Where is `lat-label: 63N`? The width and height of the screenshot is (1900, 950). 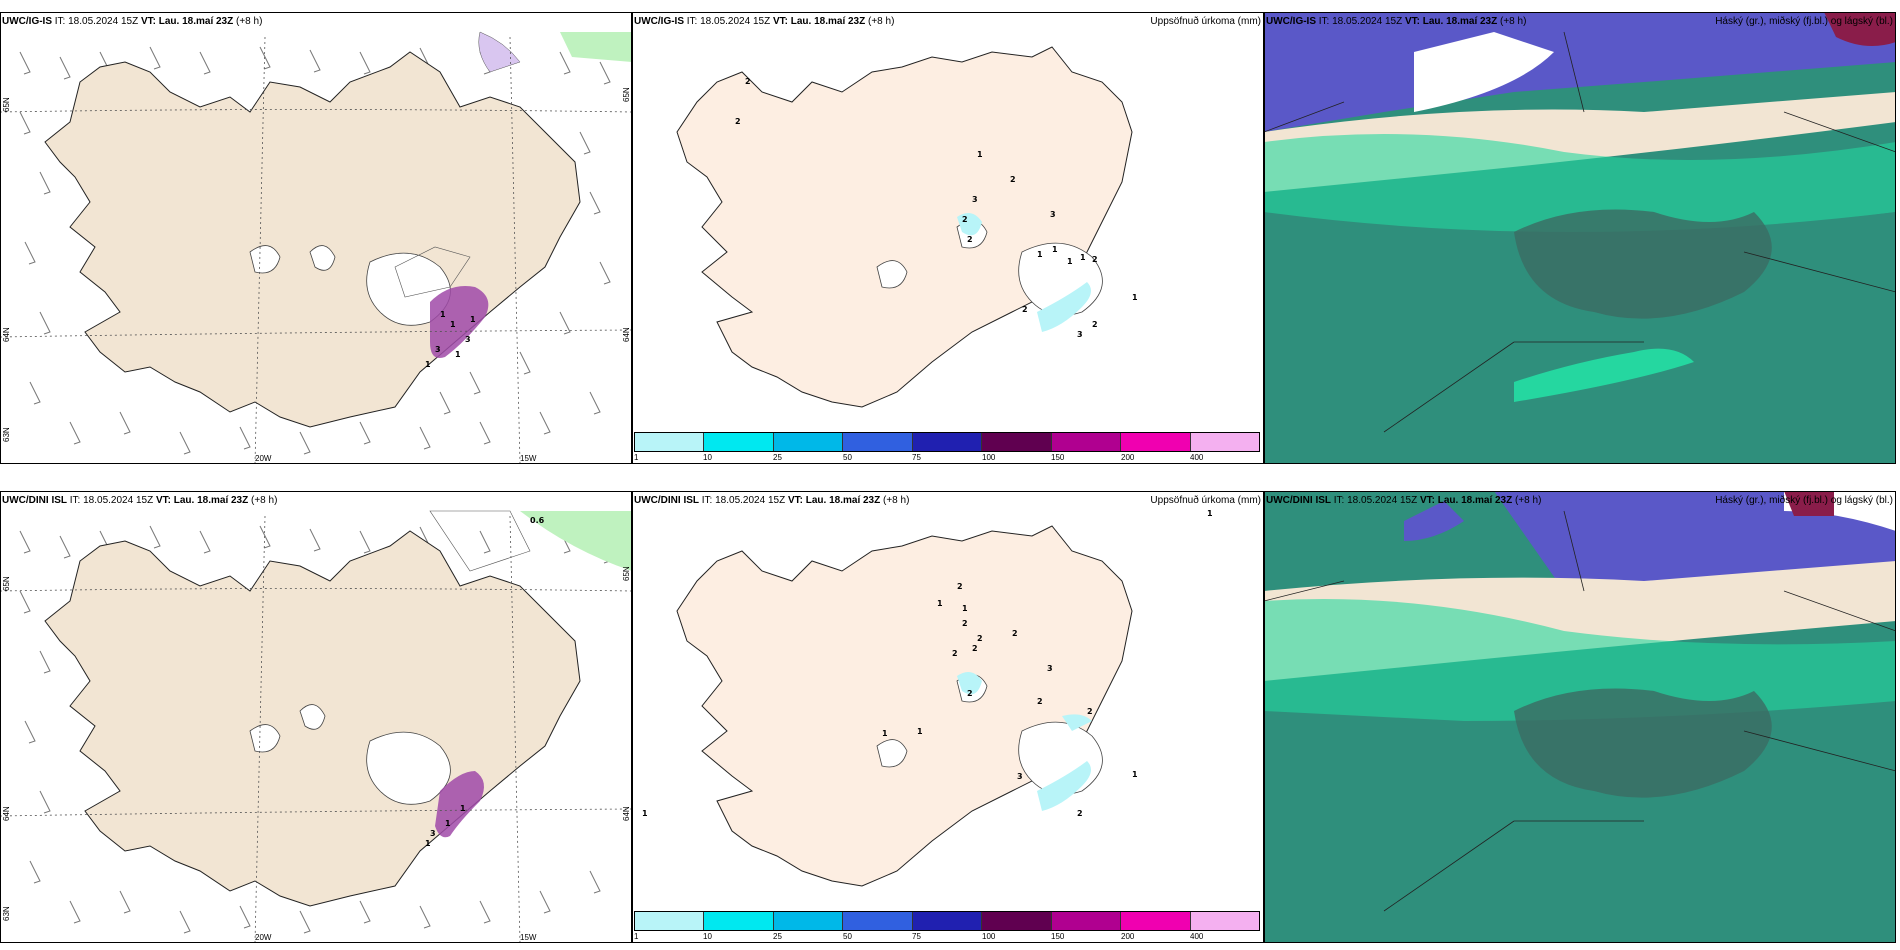 lat-label: 63N is located at coordinates (6, 913).